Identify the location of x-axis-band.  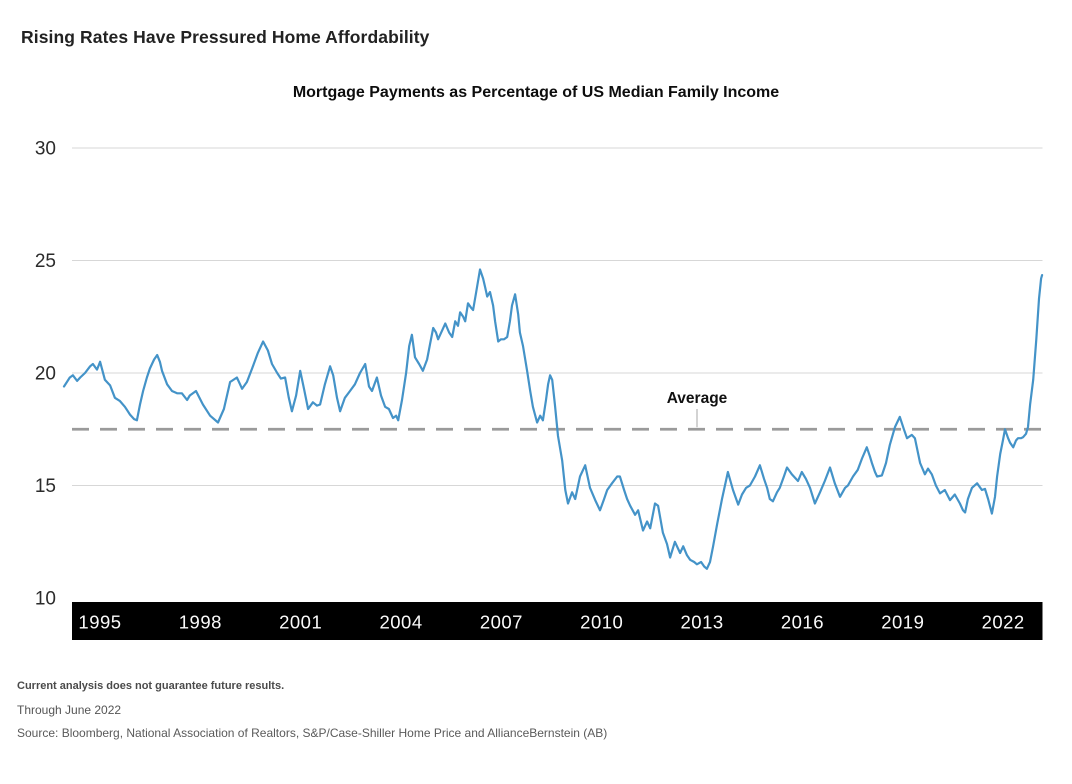
(557, 621).